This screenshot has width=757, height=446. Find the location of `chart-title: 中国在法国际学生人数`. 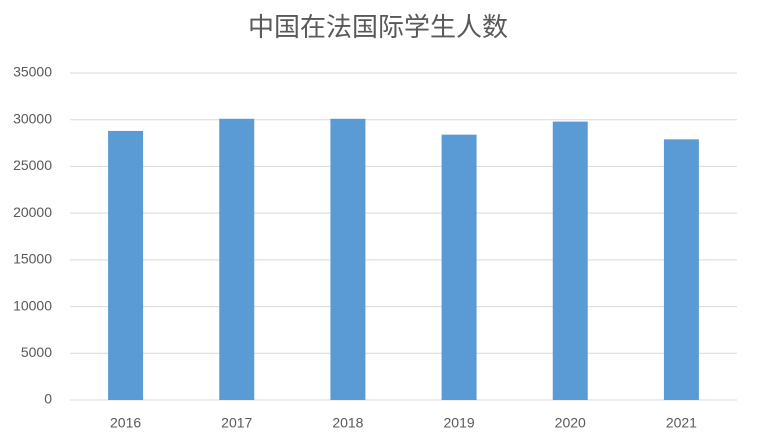

chart-title: 中国在法国际学生人数 is located at coordinates (378, 27).